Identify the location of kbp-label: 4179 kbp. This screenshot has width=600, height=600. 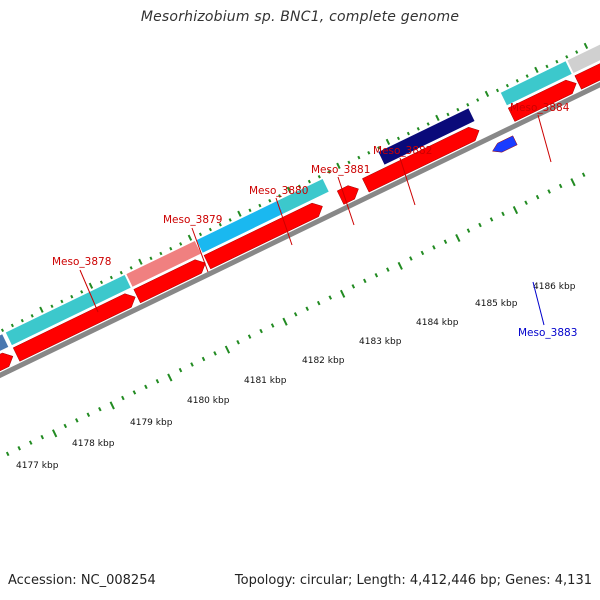
(151, 423).